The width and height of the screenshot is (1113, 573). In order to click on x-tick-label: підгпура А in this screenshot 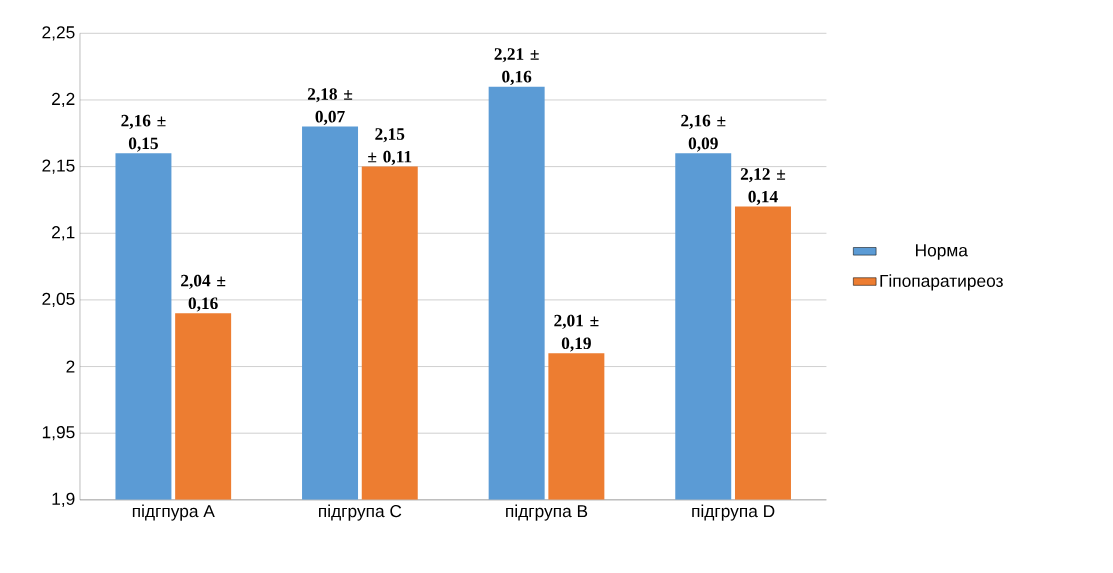, I will do `click(173, 512)`.